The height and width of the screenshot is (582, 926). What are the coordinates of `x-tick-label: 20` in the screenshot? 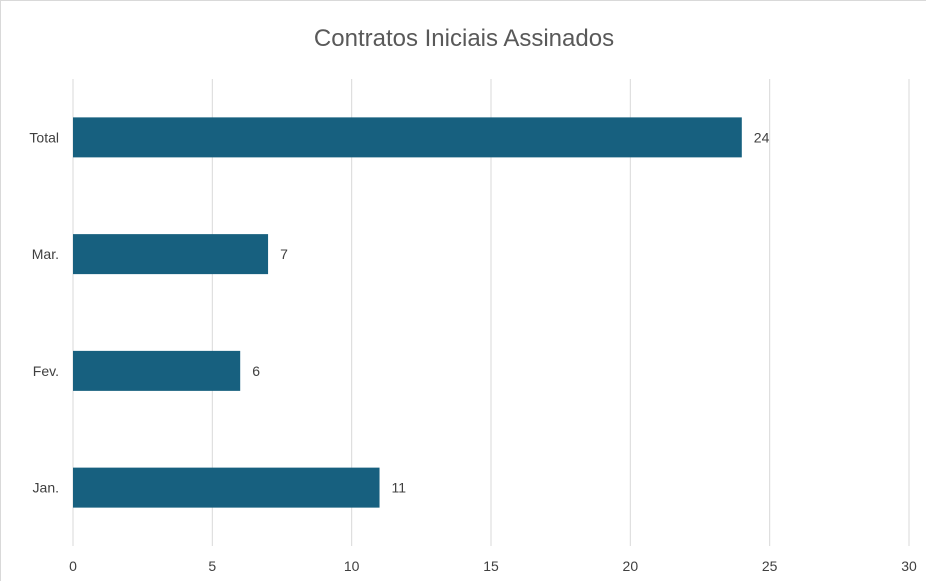 It's located at (631, 566).